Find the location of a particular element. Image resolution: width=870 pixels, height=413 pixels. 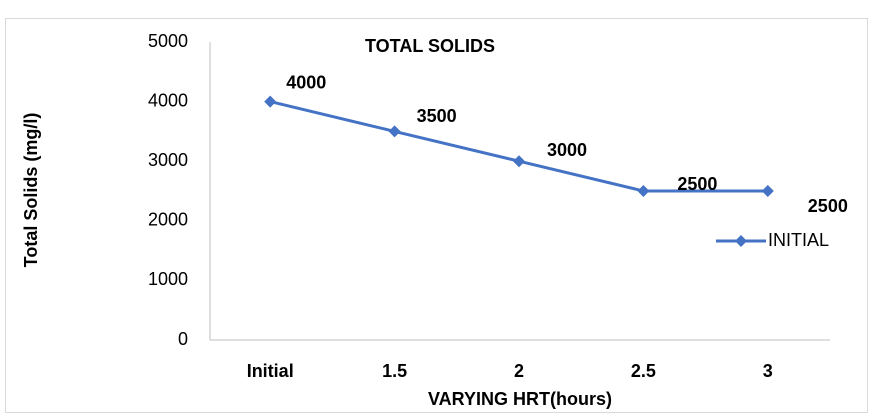

y-tick-label: 0 is located at coordinates (183, 339).